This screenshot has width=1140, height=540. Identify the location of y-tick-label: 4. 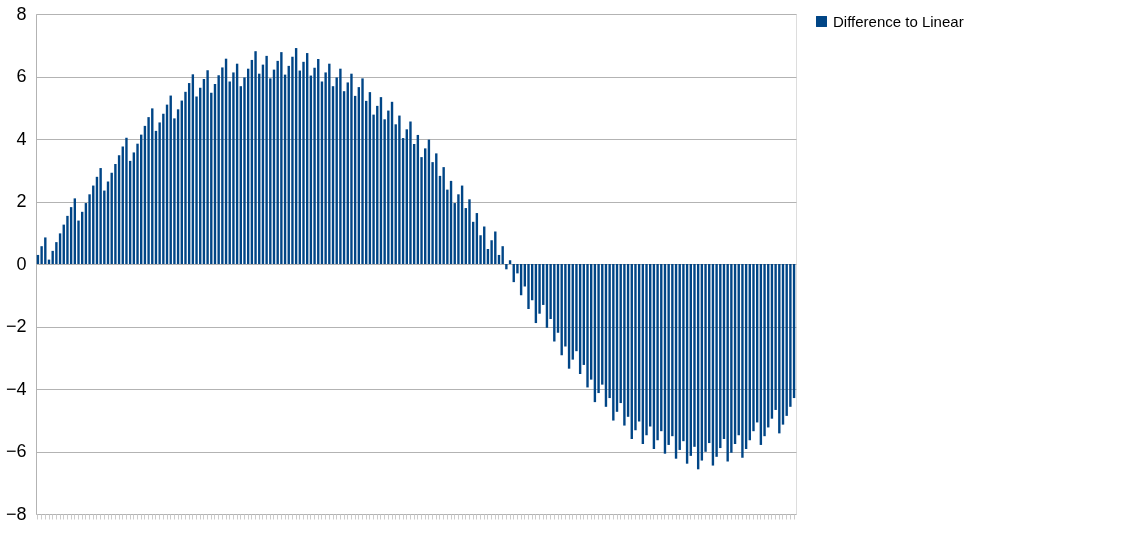
(21, 138).